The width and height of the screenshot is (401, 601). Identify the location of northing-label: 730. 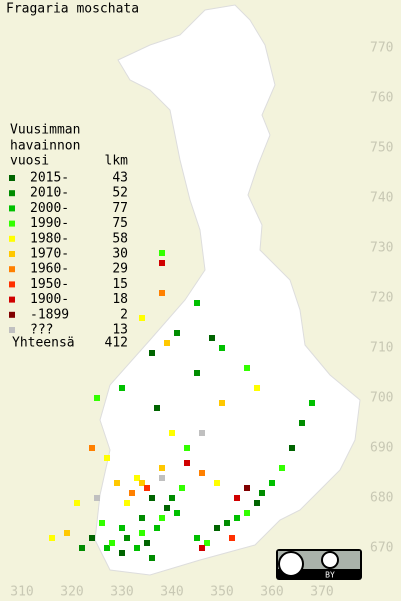
(381, 248).